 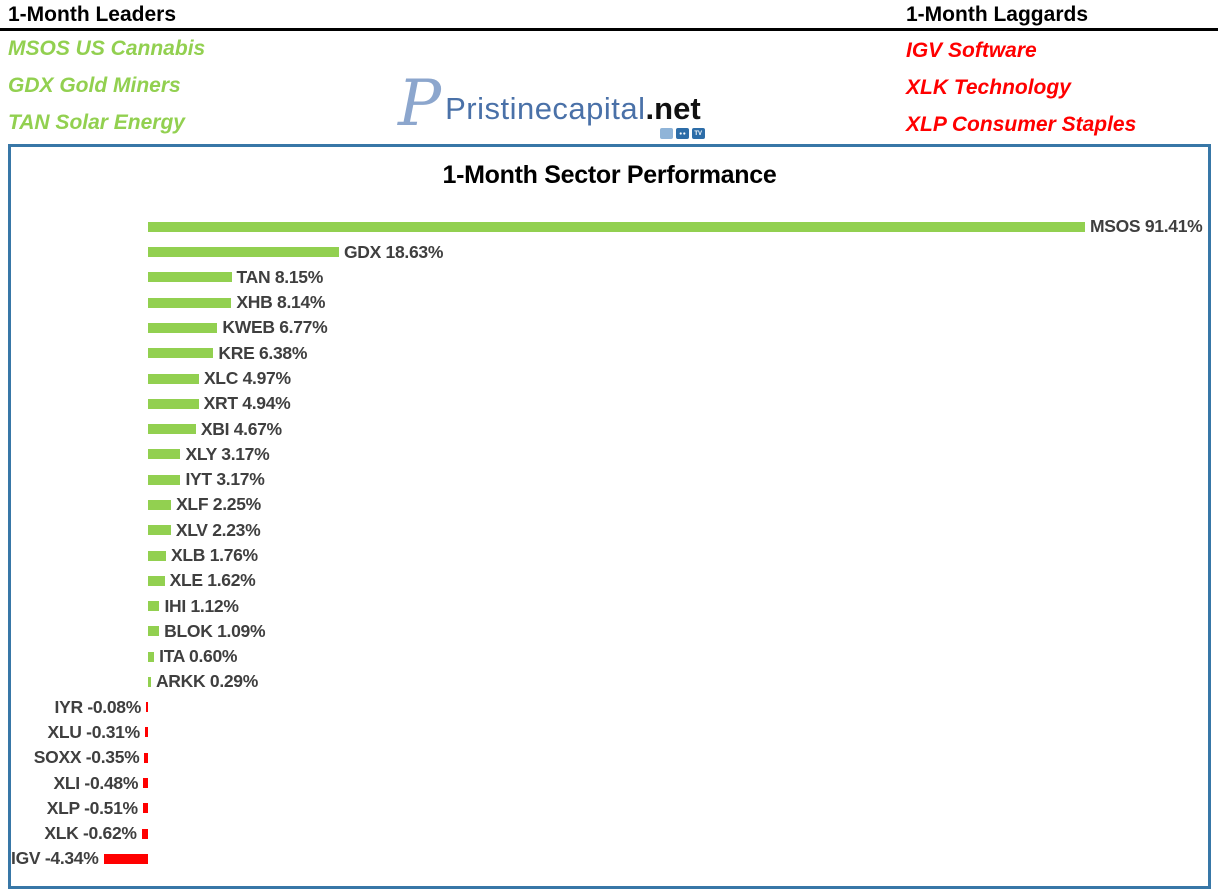 What do you see at coordinates (997, 14) in the screenshot?
I see `laggards-title: 1-Month Laggards` at bounding box center [997, 14].